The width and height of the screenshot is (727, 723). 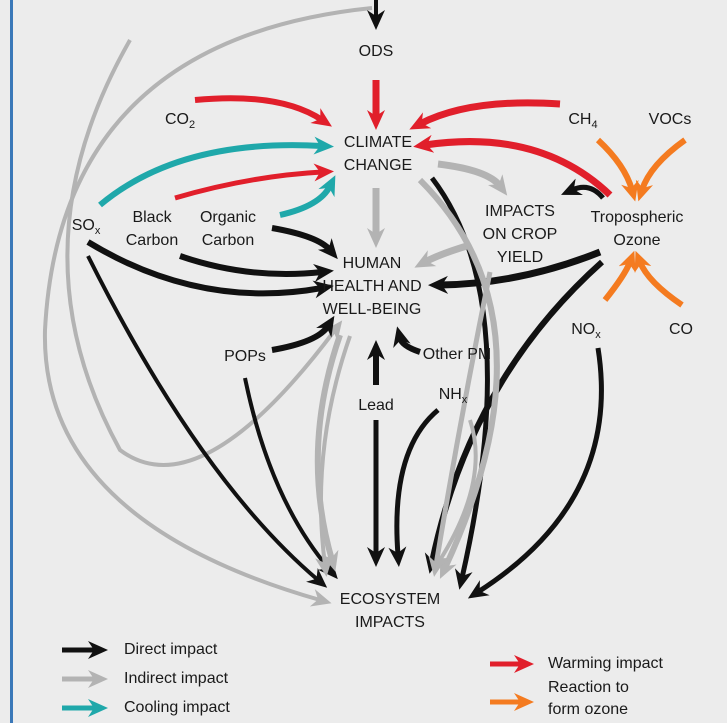 I want to click on node-label: Organic, so click(x=228, y=217).